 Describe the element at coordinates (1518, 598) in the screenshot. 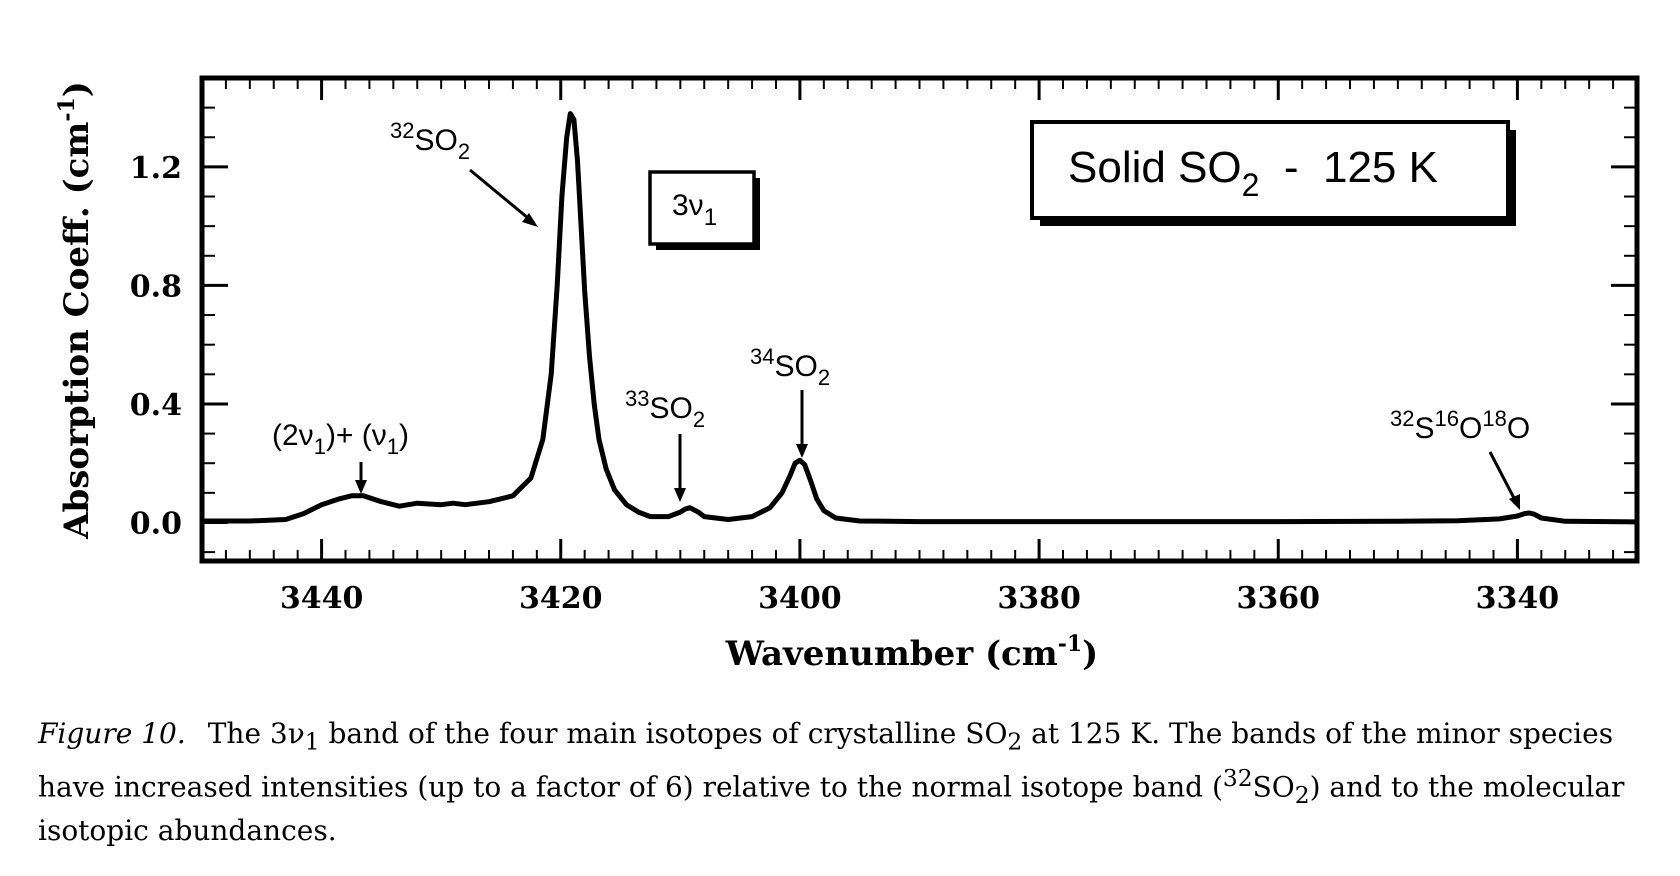

I see `x-tick-label: 3340` at that location.